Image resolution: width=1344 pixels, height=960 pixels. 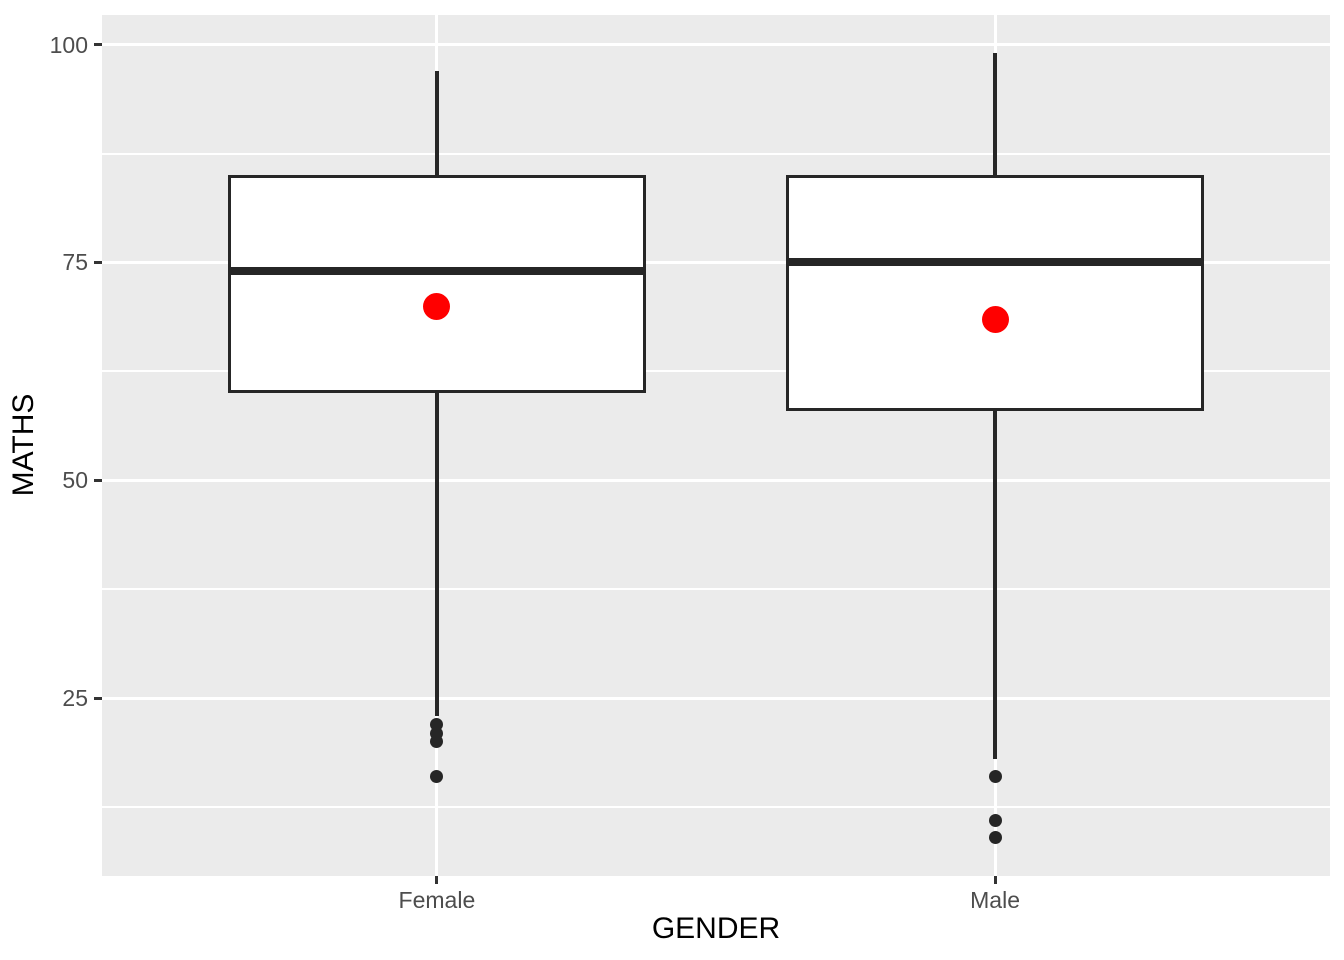 I want to click on y-tick-label: 50, so click(x=75, y=480).